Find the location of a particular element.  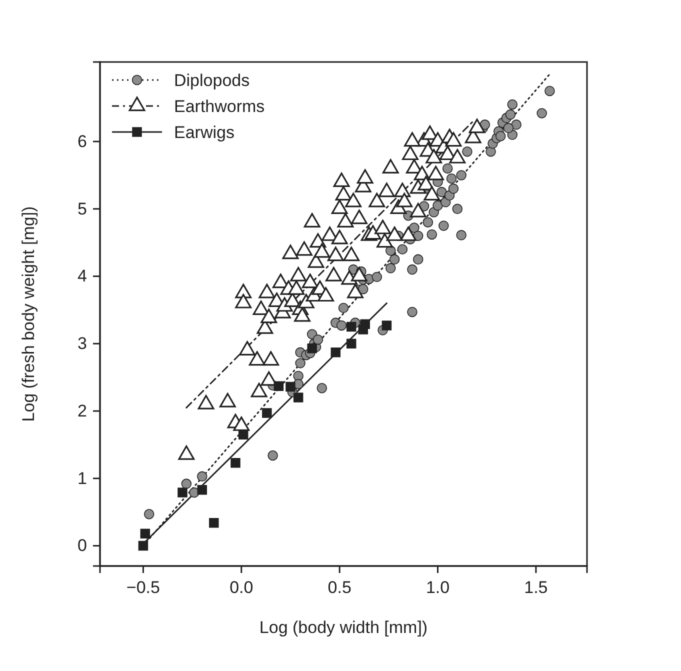

y-tick-label: 2 is located at coordinates (82, 410).